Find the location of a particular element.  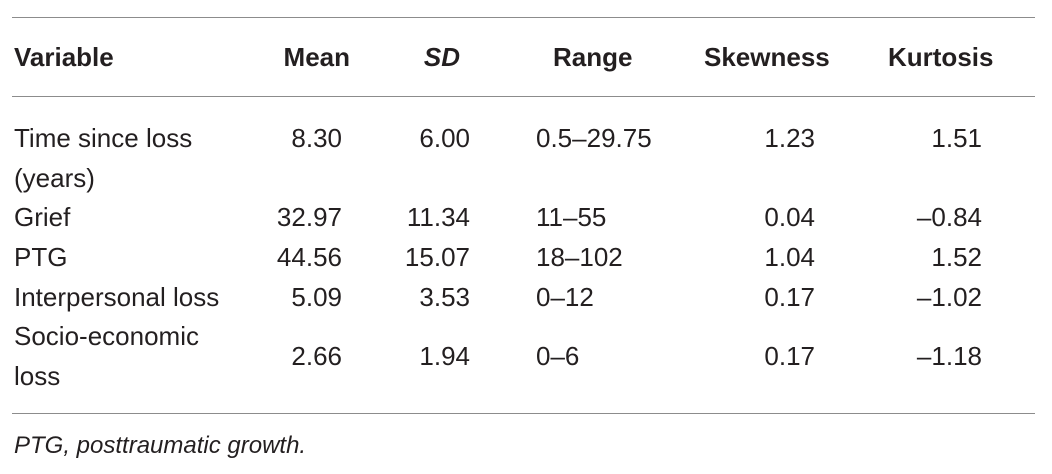

table-bottom-rule is located at coordinates (523, 413).